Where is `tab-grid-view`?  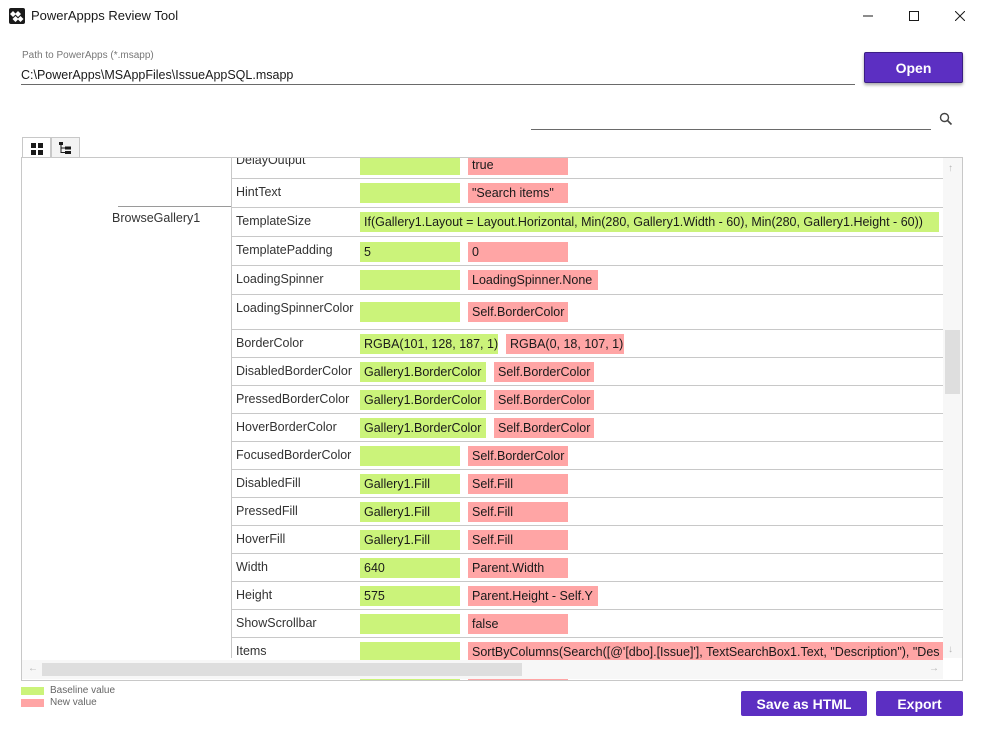
tab-grid-view is located at coordinates (36, 148).